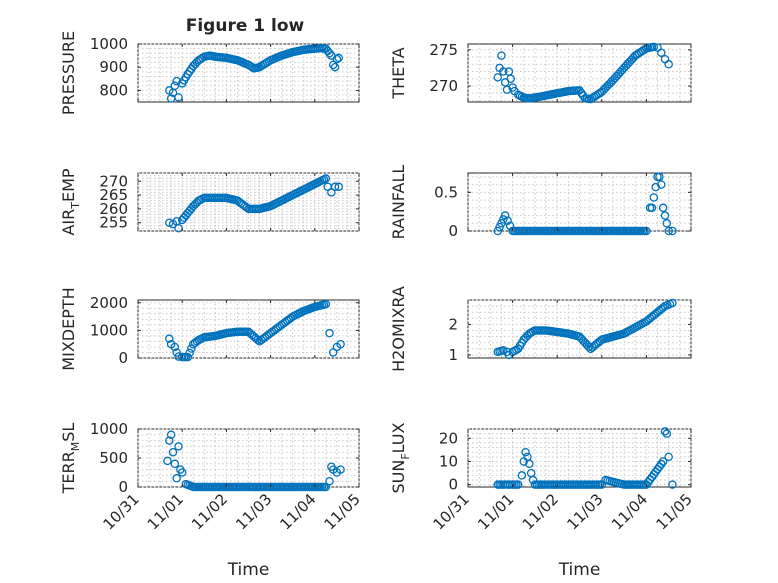 The width and height of the screenshot is (778, 583). Describe the element at coordinates (113, 90) in the screenshot. I see `y-tick-label: 800` at that location.